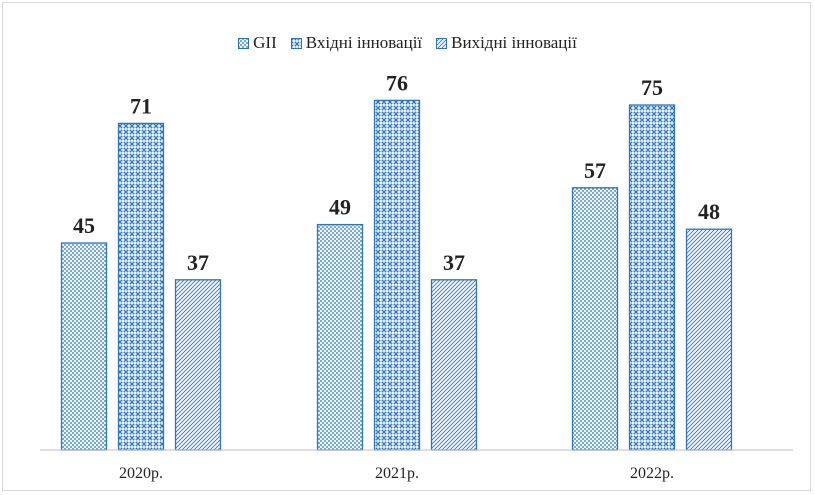  What do you see at coordinates (595, 170) in the screenshot?
I see `data-label-gii-3: 57` at bounding box center [595, 170].